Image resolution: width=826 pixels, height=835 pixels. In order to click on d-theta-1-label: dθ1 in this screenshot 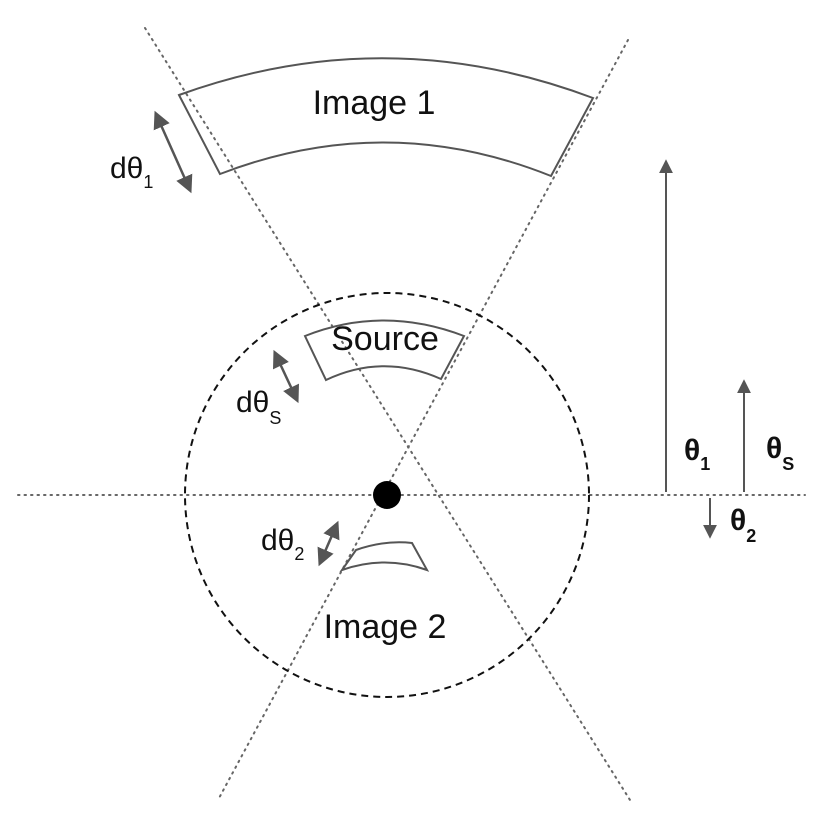, I will do `click(131, 172)`.